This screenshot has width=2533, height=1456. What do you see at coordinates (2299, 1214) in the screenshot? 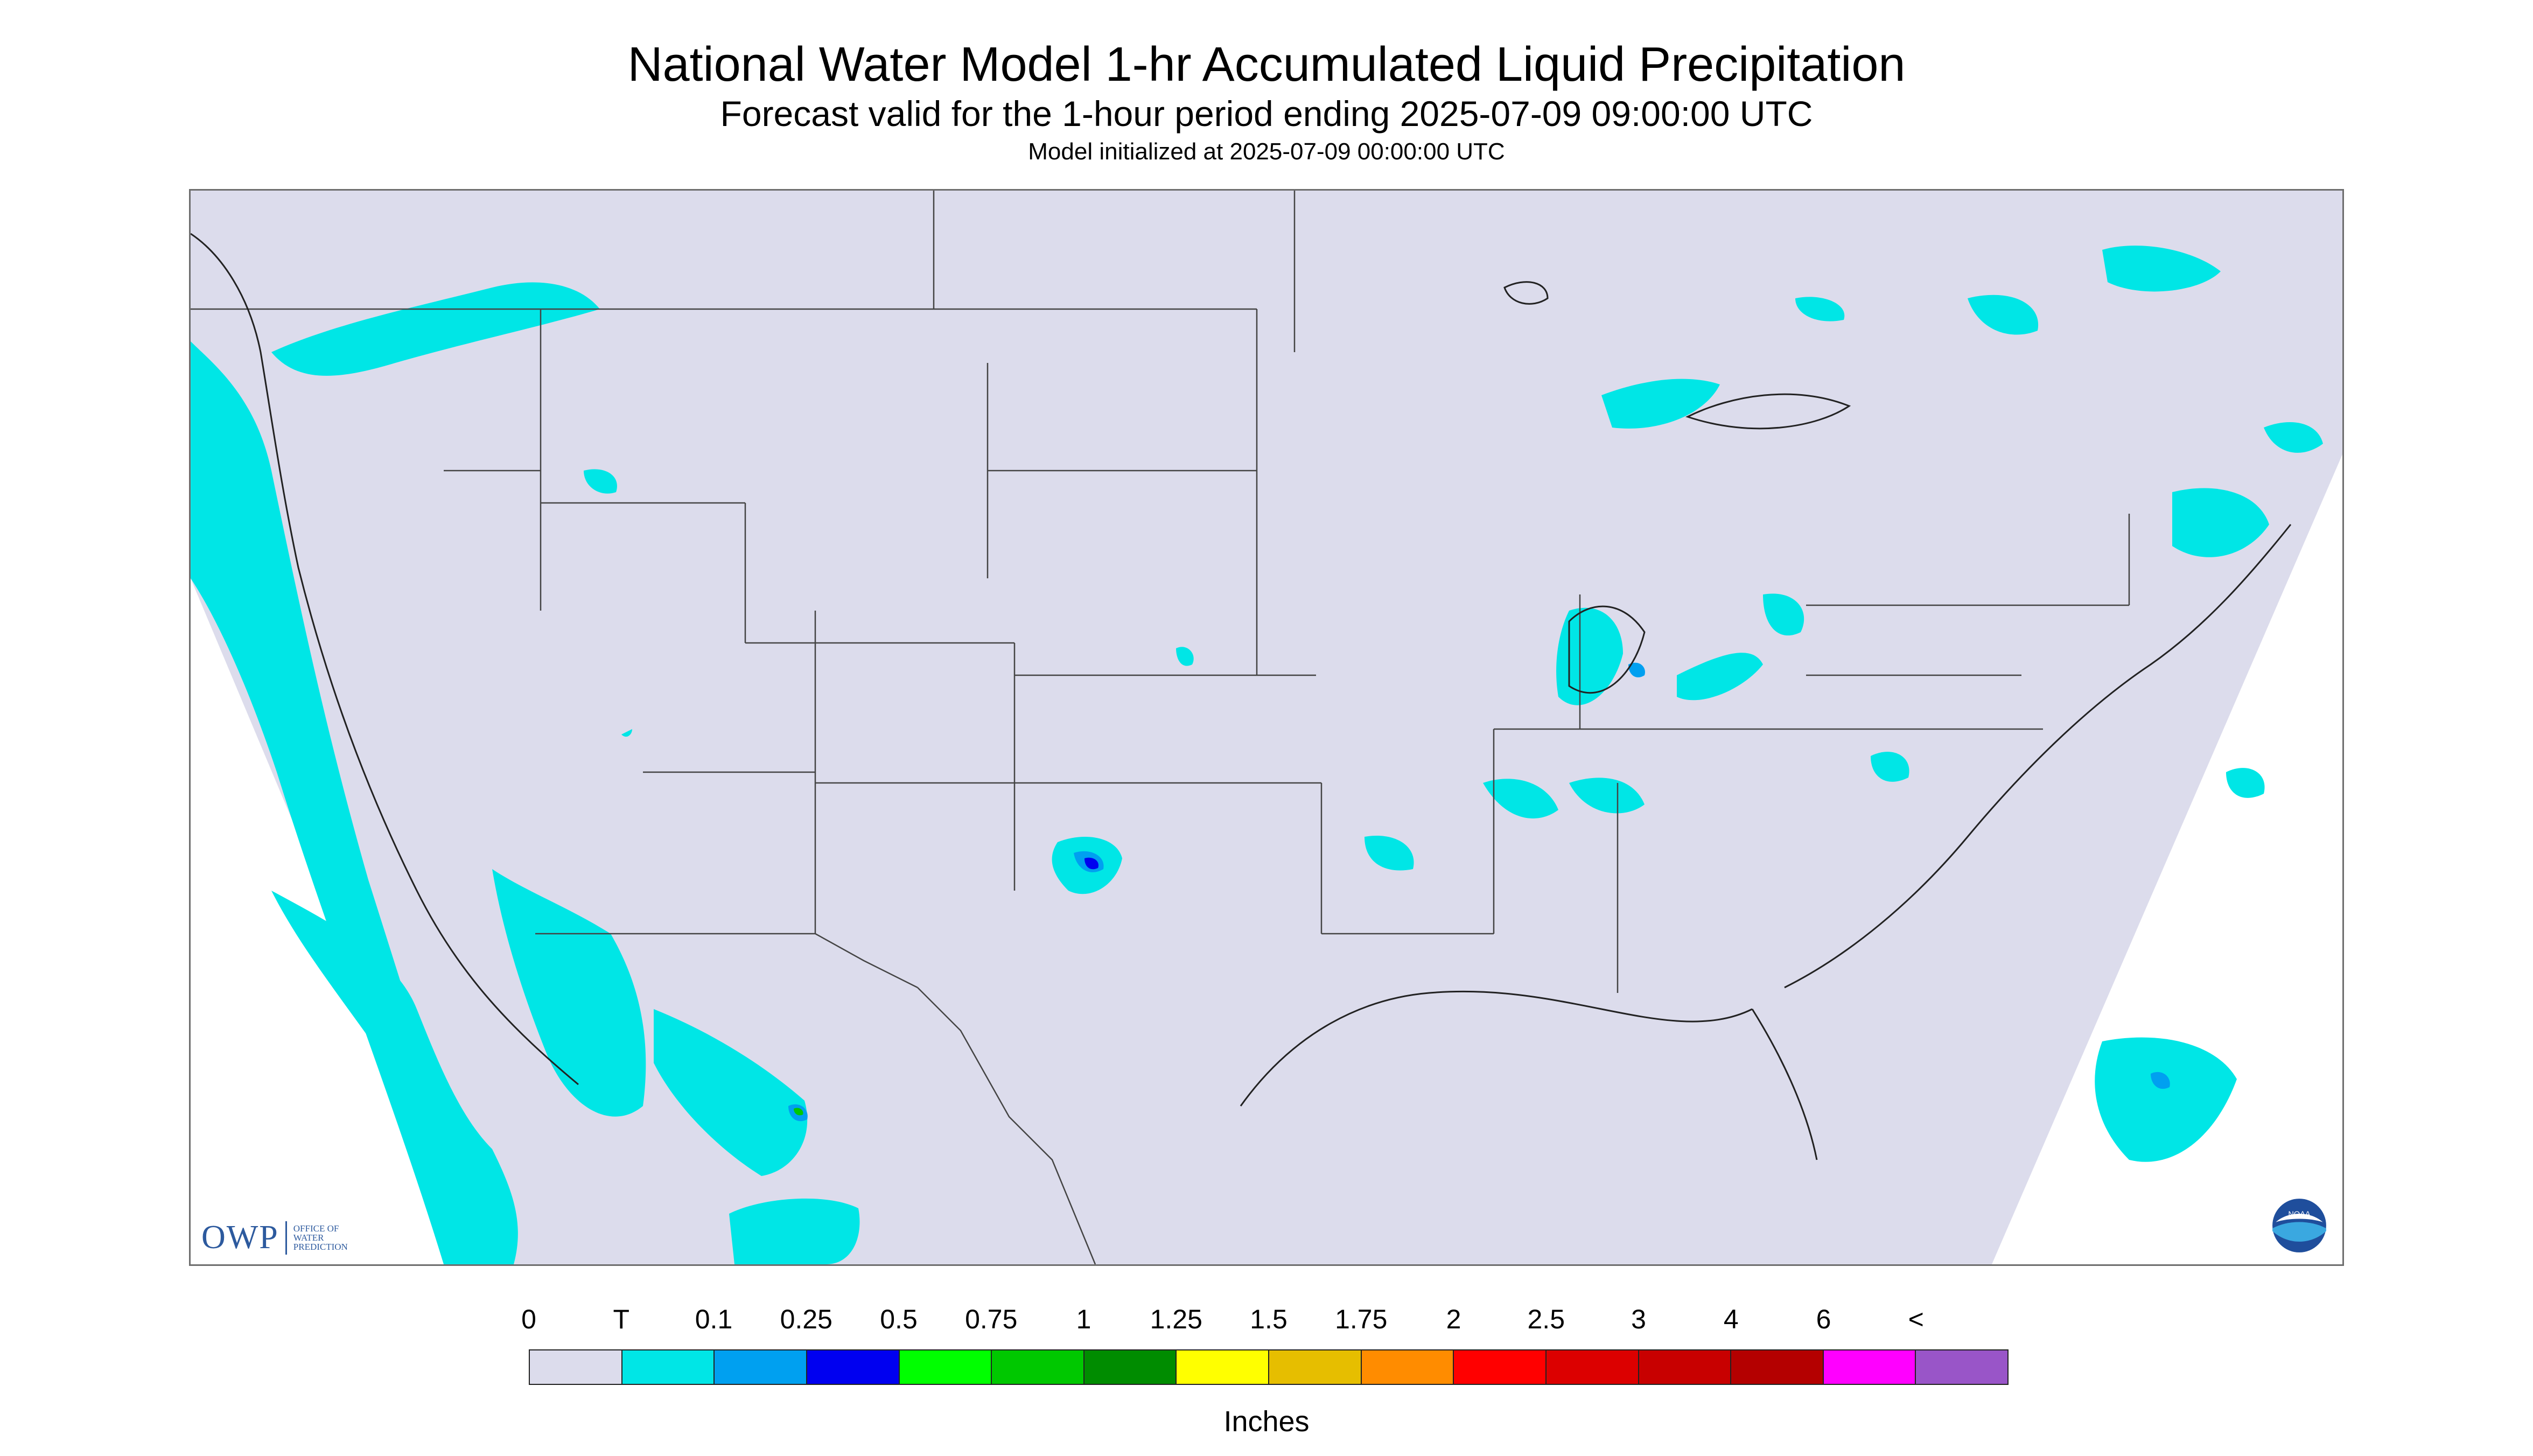
I see `svg-text: NOAA` at bounding box center [2299, 1214].